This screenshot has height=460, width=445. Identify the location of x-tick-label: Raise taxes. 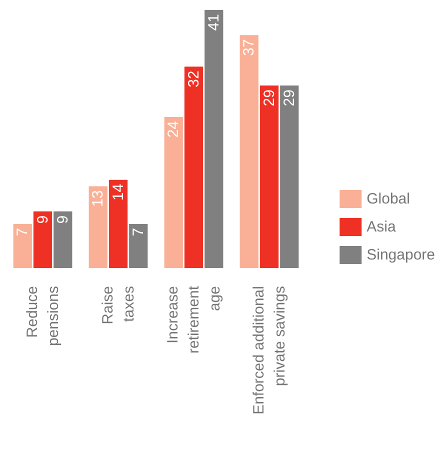
(118, 305).